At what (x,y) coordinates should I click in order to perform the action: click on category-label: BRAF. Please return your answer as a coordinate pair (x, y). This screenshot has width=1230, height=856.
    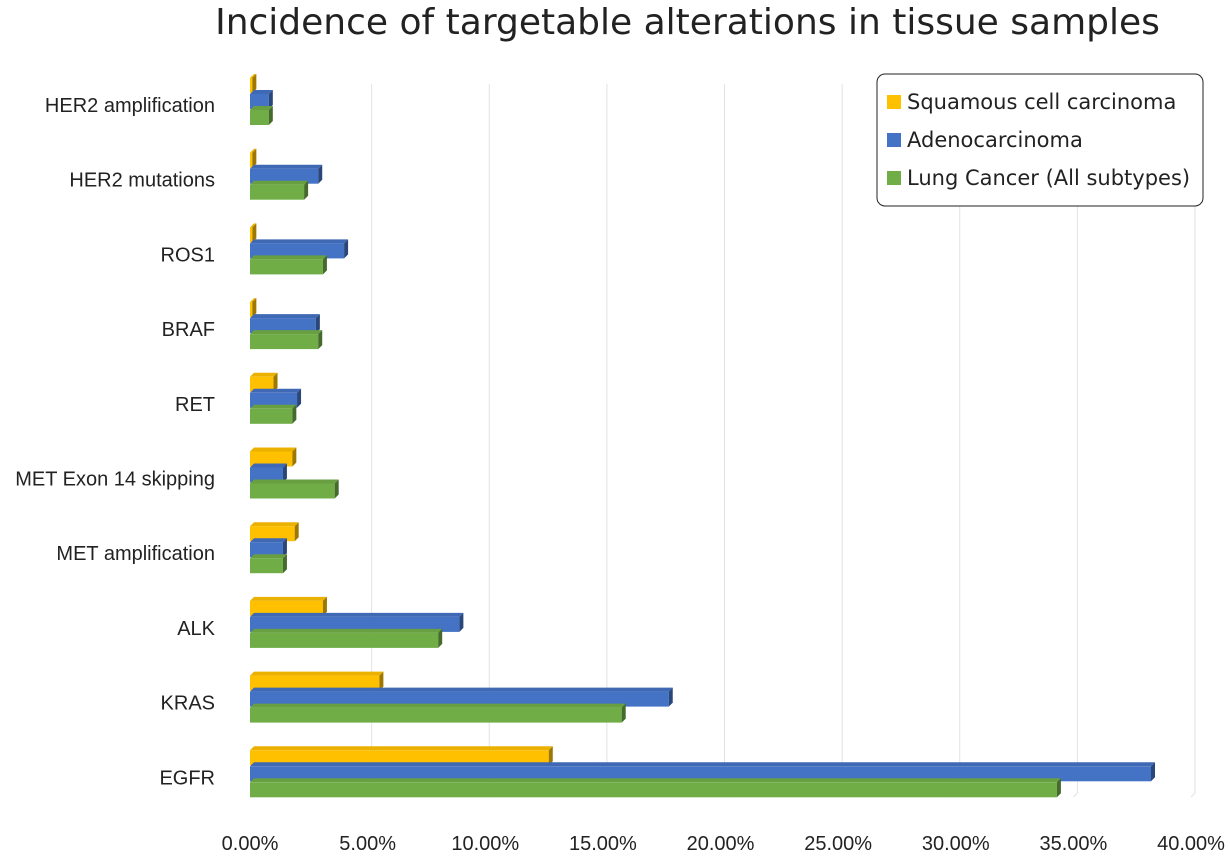
    Looking at the image, I should click on (188, 330).